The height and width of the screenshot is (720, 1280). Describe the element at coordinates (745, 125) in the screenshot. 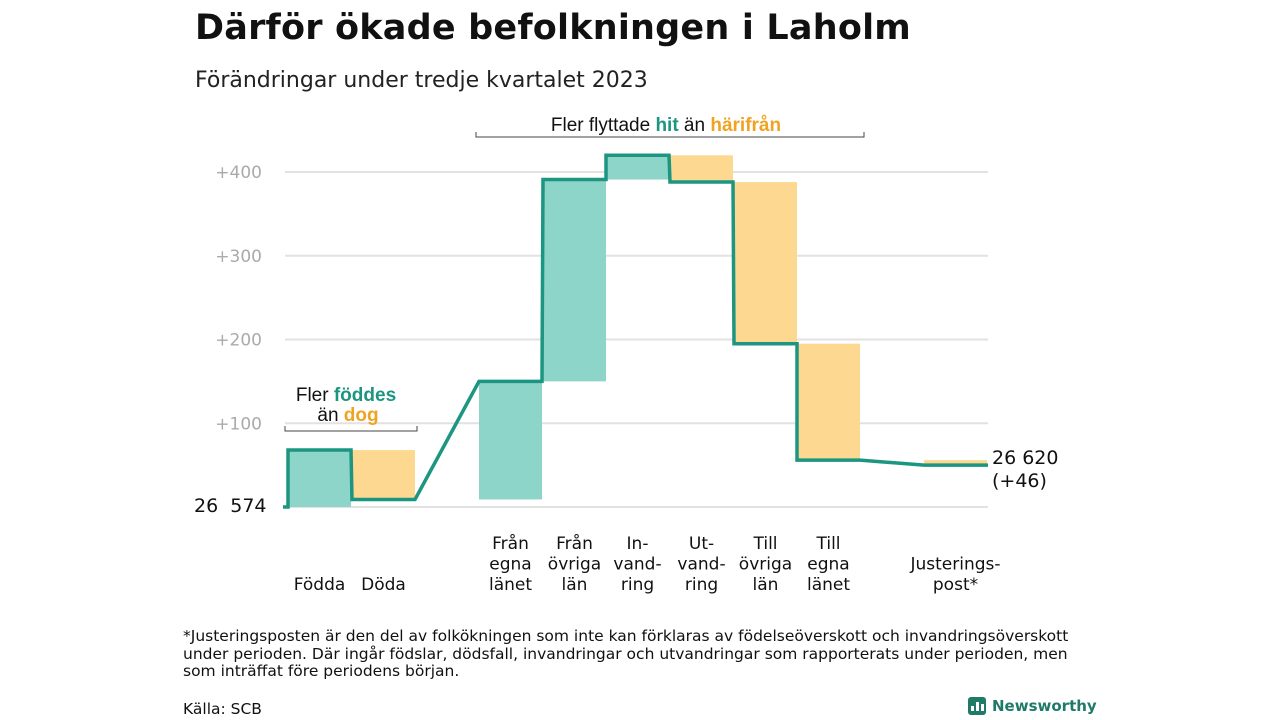

I see `migration-highlight-out: härifrån` at that location.